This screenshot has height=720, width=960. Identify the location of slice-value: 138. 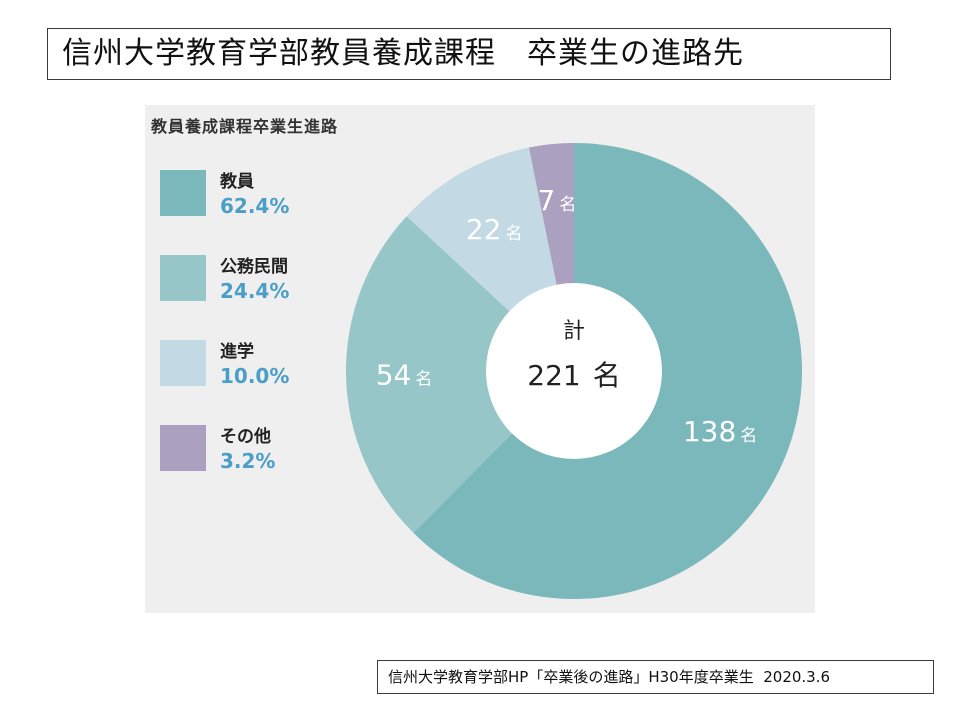
(709, 431).